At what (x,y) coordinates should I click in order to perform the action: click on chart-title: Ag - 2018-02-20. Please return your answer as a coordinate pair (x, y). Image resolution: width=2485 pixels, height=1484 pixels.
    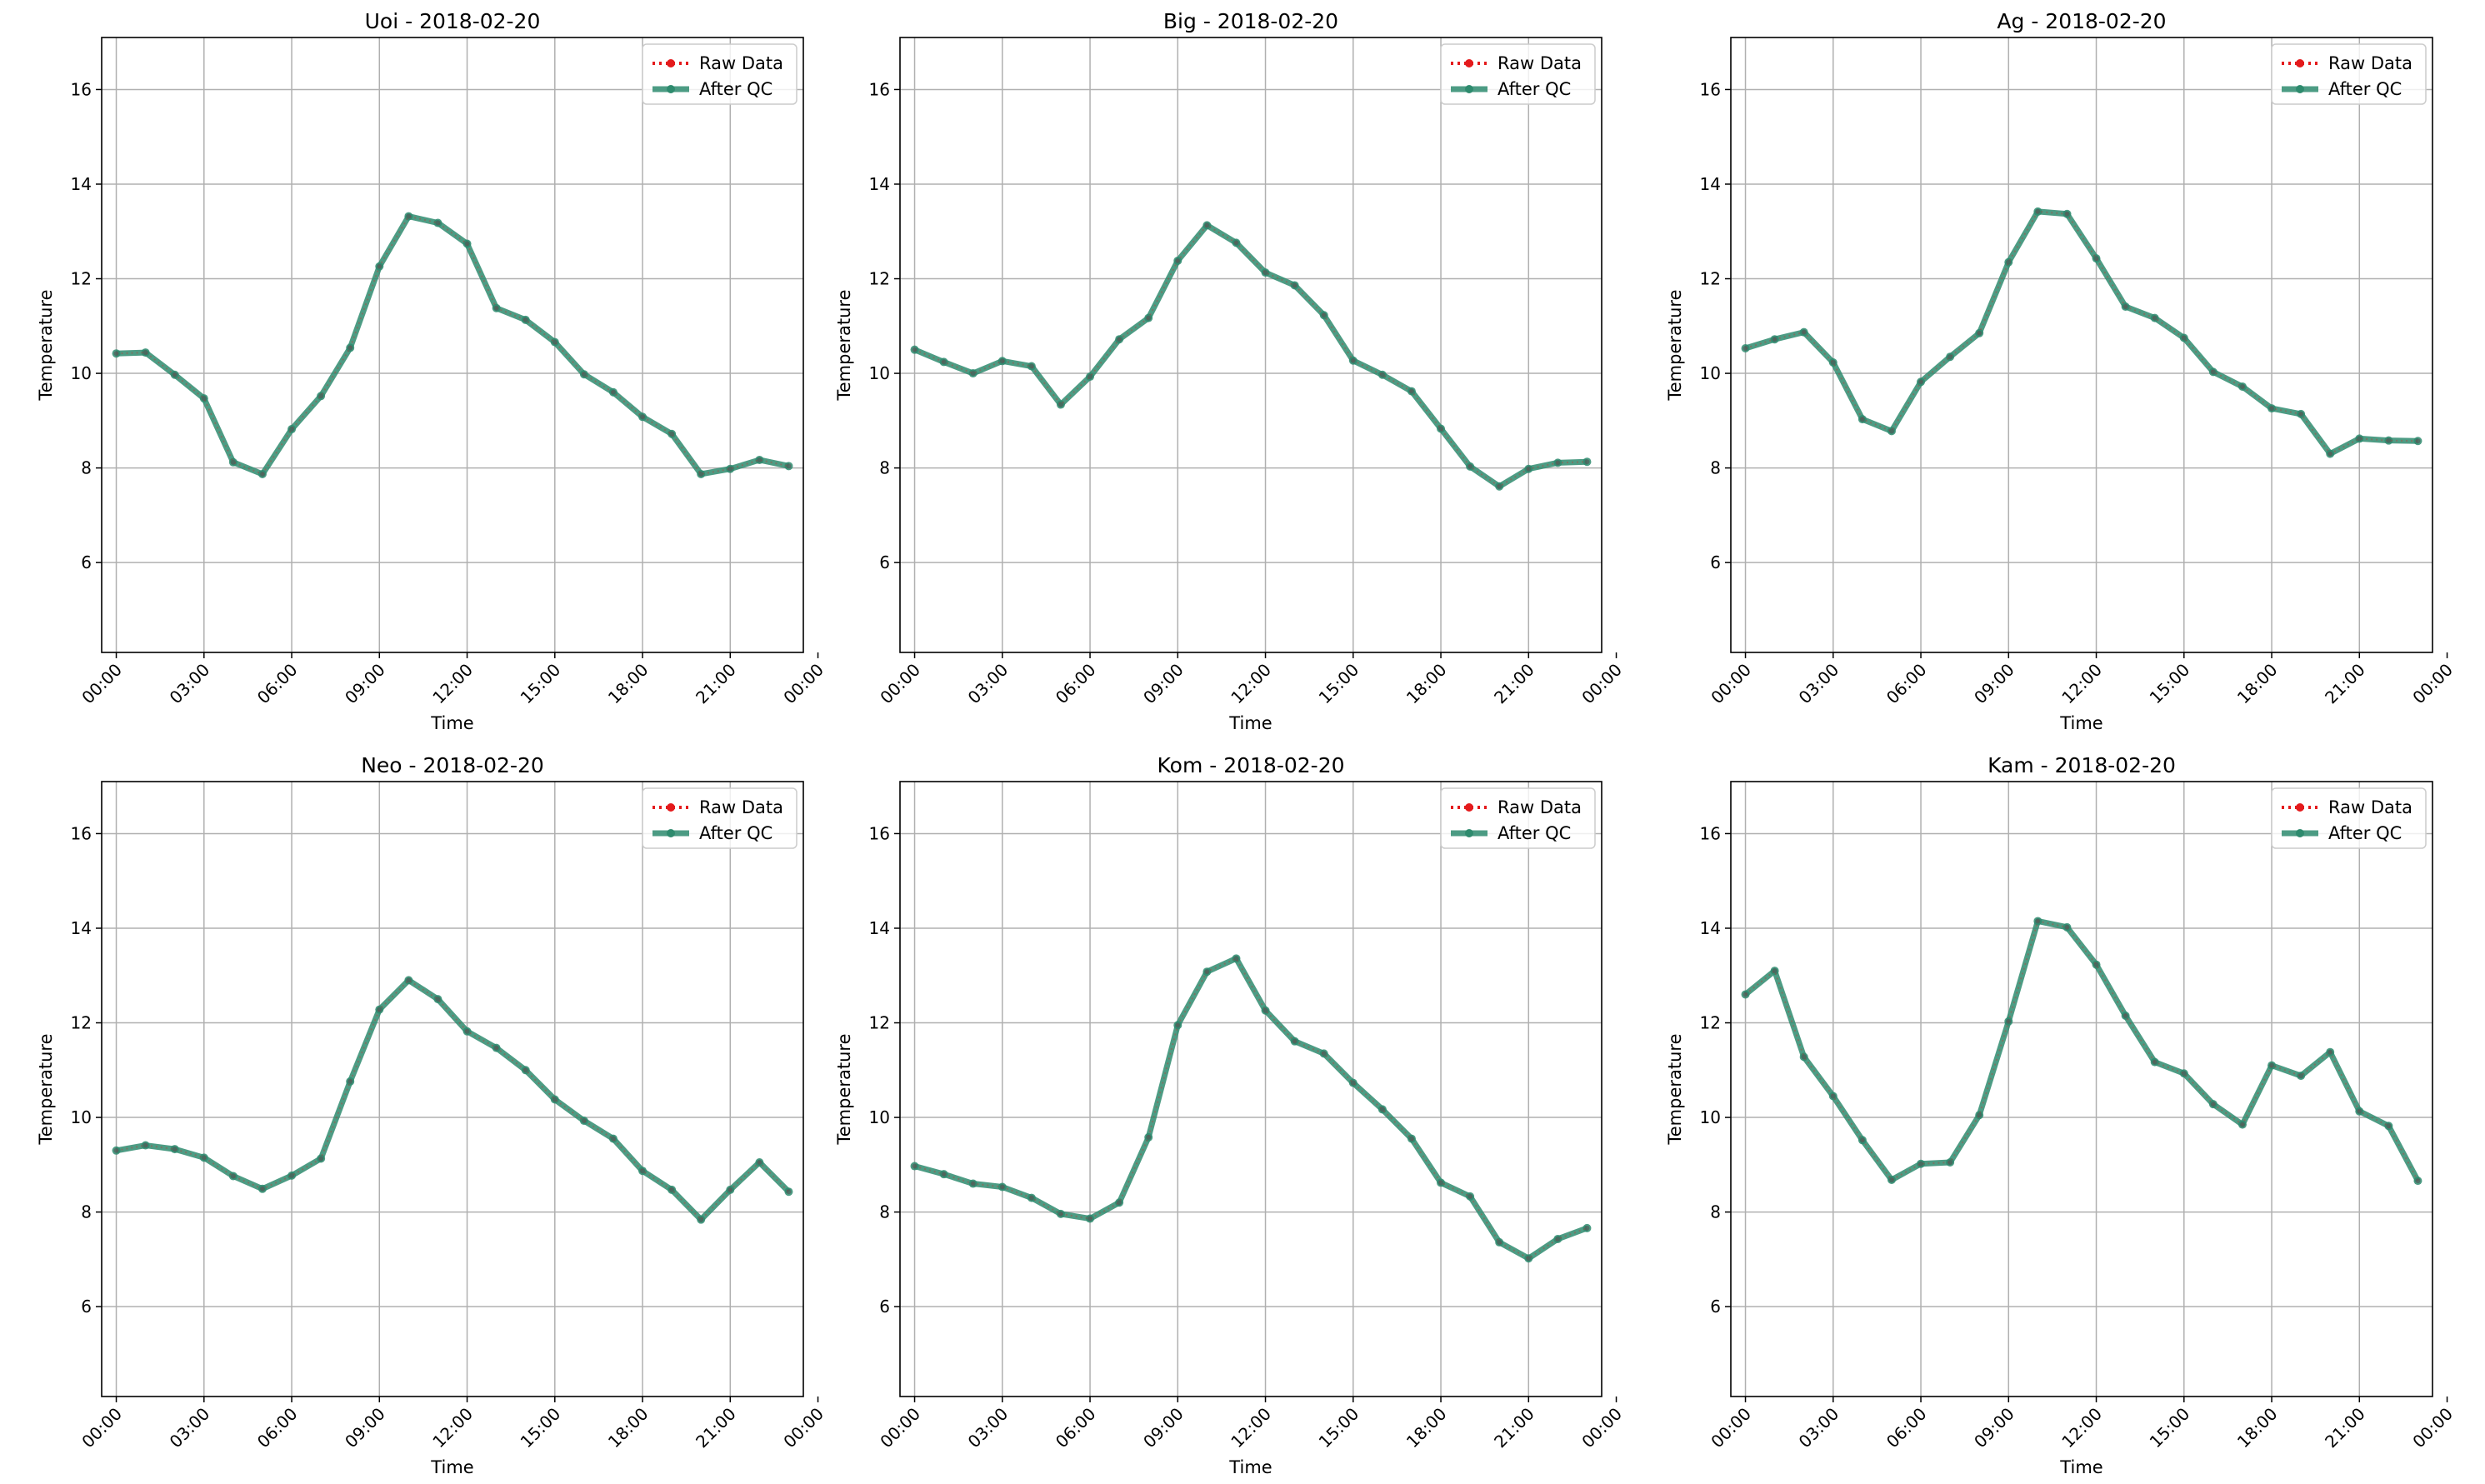
    Looking at the image, I should click on (2081, 21).